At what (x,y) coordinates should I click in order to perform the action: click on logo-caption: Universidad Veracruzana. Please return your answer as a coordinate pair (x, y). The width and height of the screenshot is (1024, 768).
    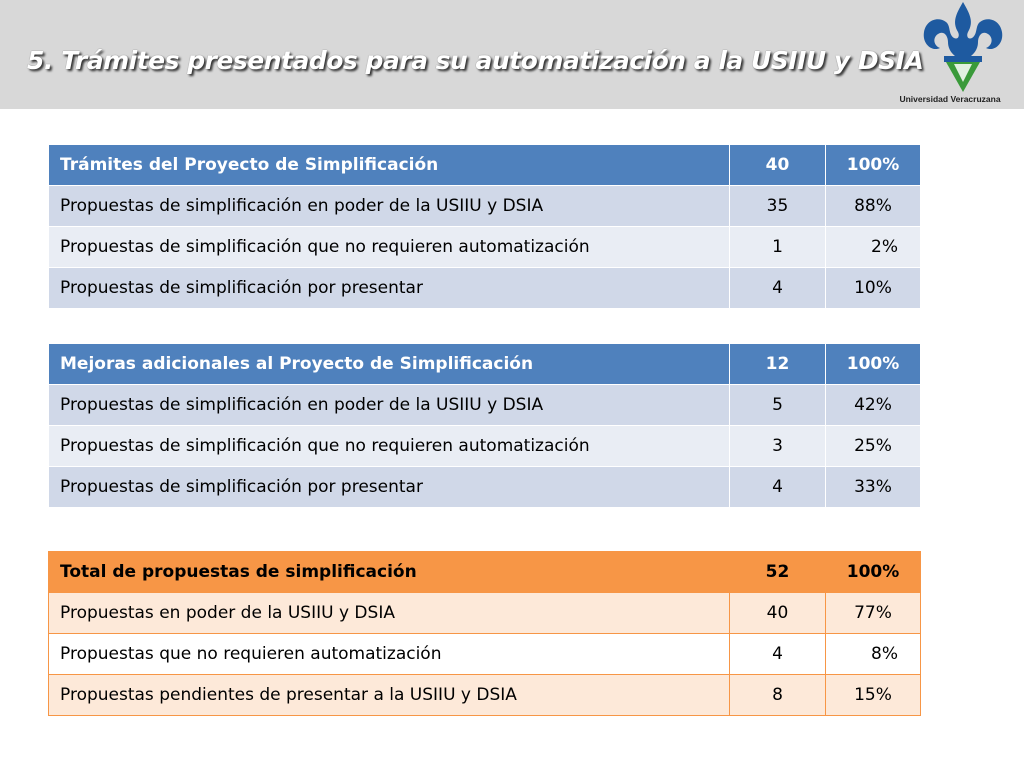
    Looking at the image, I should click on (950, 99).